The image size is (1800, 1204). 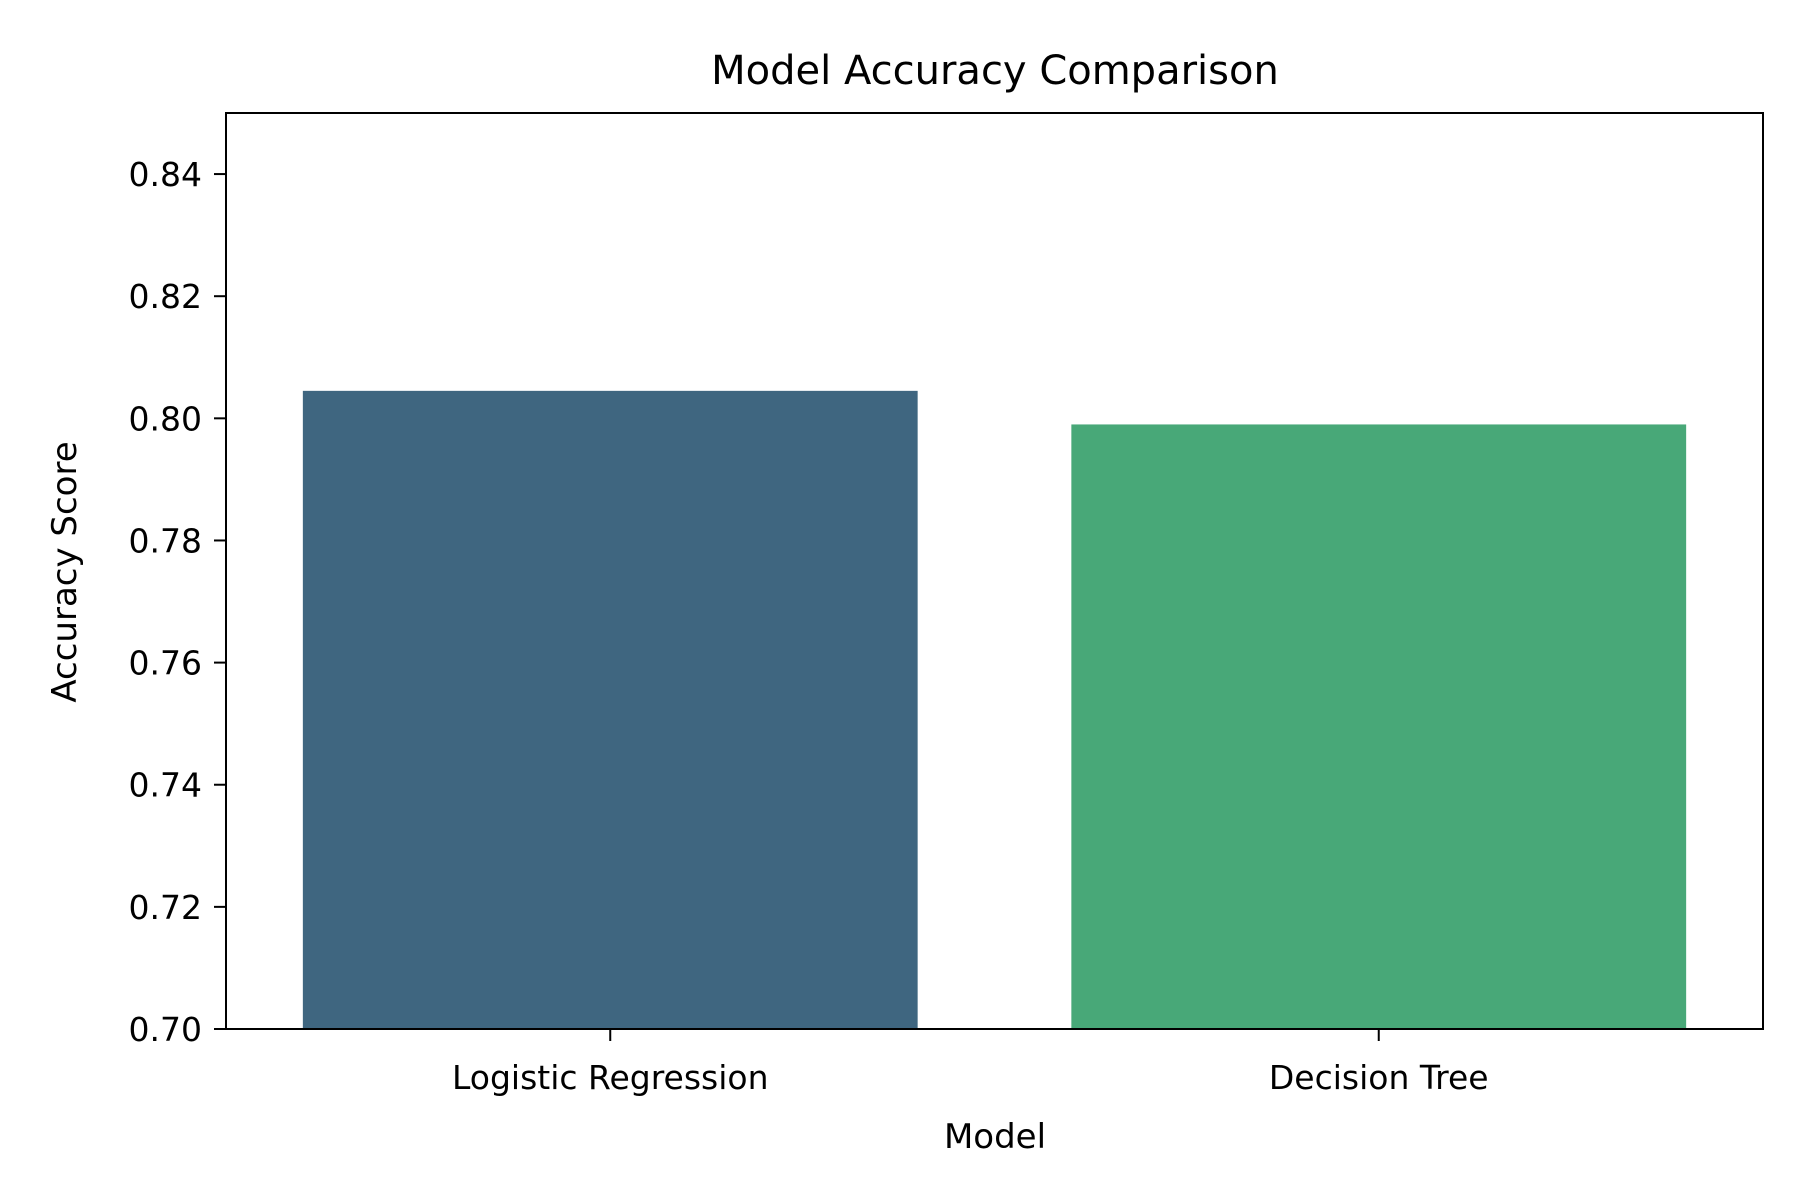 What do you see at coordinates (165, 785) in the screenshot?
I see `y-tick-label: 0.74` at bounding box center [165, 785].